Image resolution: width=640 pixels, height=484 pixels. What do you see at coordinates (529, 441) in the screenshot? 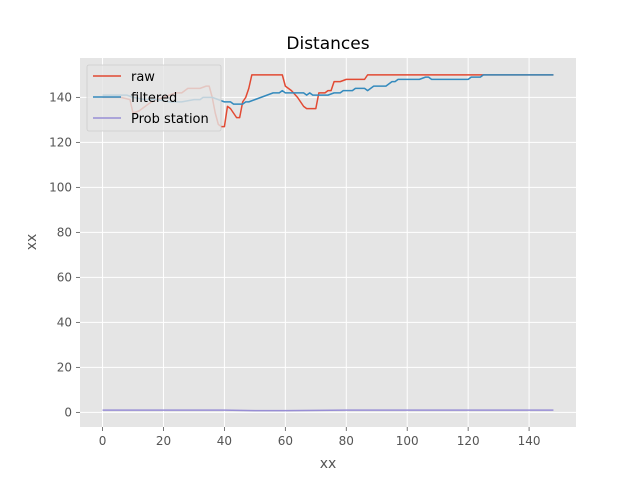
I see `x-tick-label: 140` at bounding box center [529, 441].